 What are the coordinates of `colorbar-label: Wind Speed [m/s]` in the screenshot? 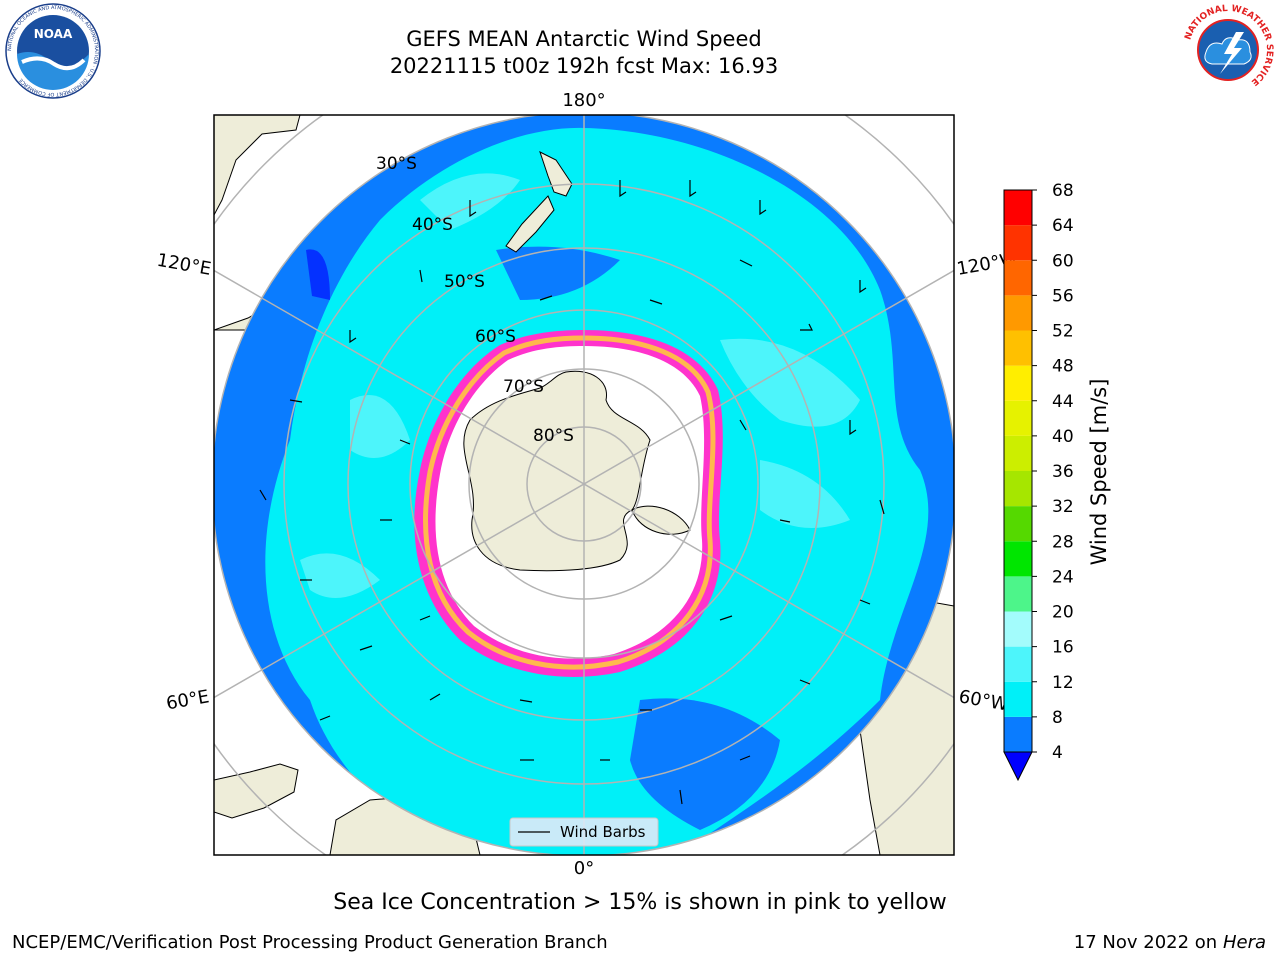 It's located at (1099, 472).